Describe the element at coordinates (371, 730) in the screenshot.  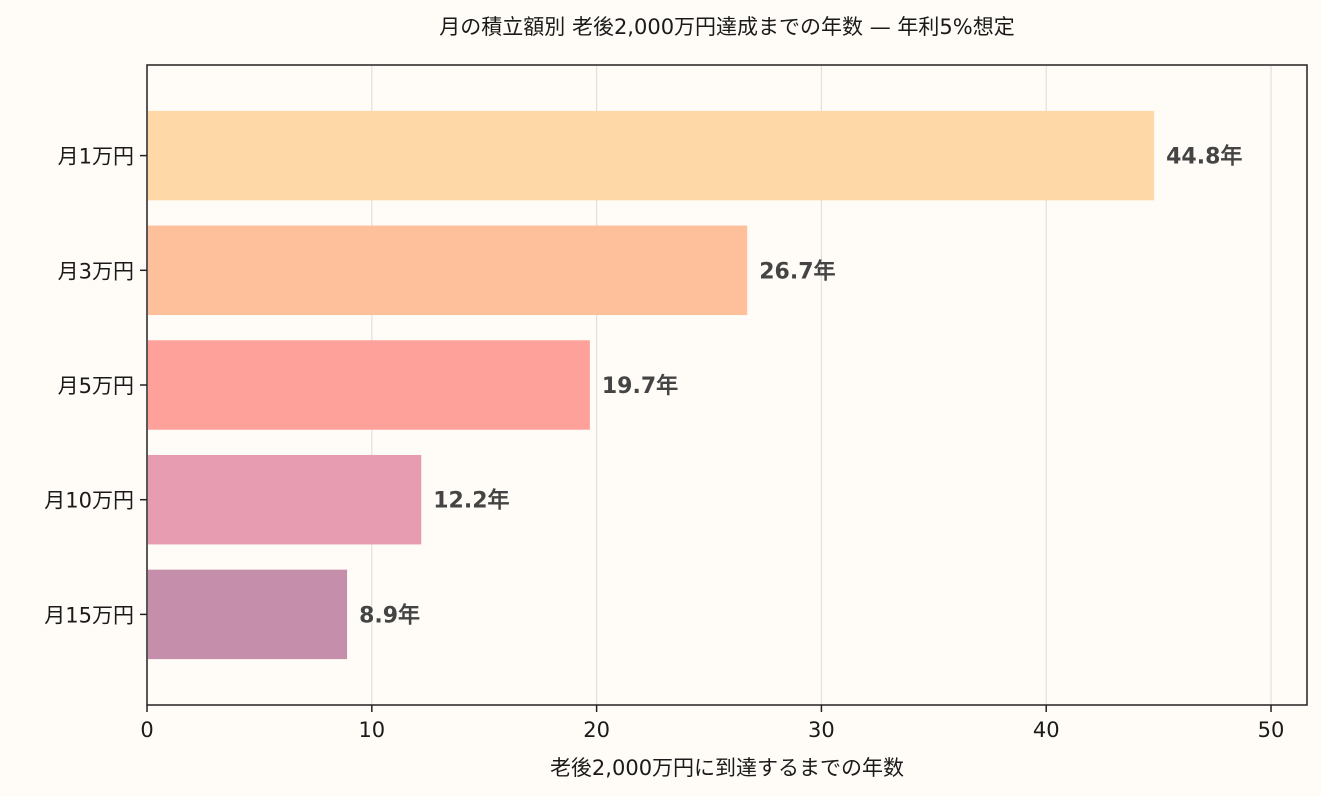
I see `x-tick-label: 10` at that location.